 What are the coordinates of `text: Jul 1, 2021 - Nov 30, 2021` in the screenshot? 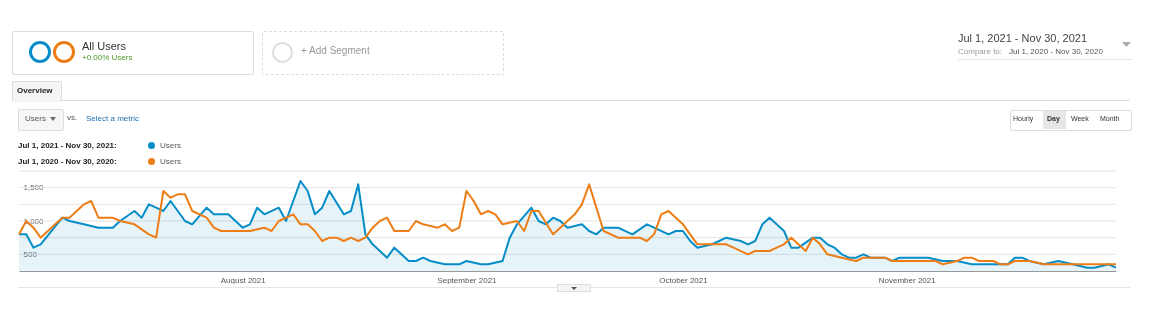 It's located at (1023, 38).